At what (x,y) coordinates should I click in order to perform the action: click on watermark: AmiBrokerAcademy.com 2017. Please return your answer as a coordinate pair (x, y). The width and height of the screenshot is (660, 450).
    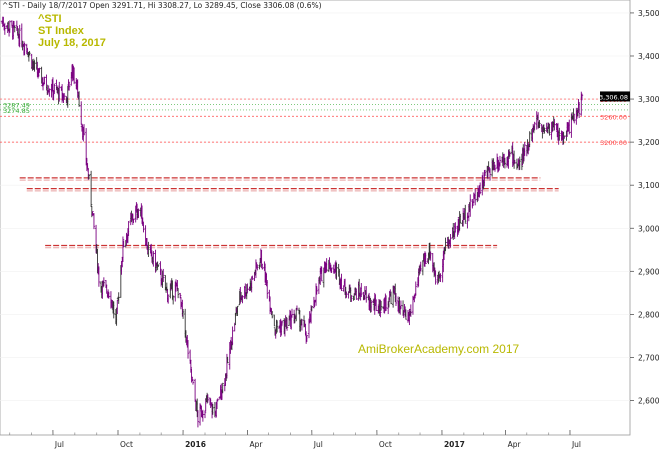
    Looking at the image, I should click on (439, 349).